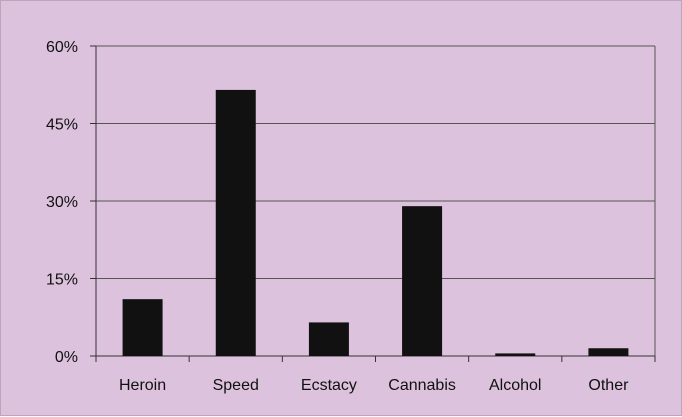 The height and width of the screenshot is (417, 682). What do you see at coordinates (235, 223) in the screenshot?
I see `bar-speed` at bounding box center [235, 223].